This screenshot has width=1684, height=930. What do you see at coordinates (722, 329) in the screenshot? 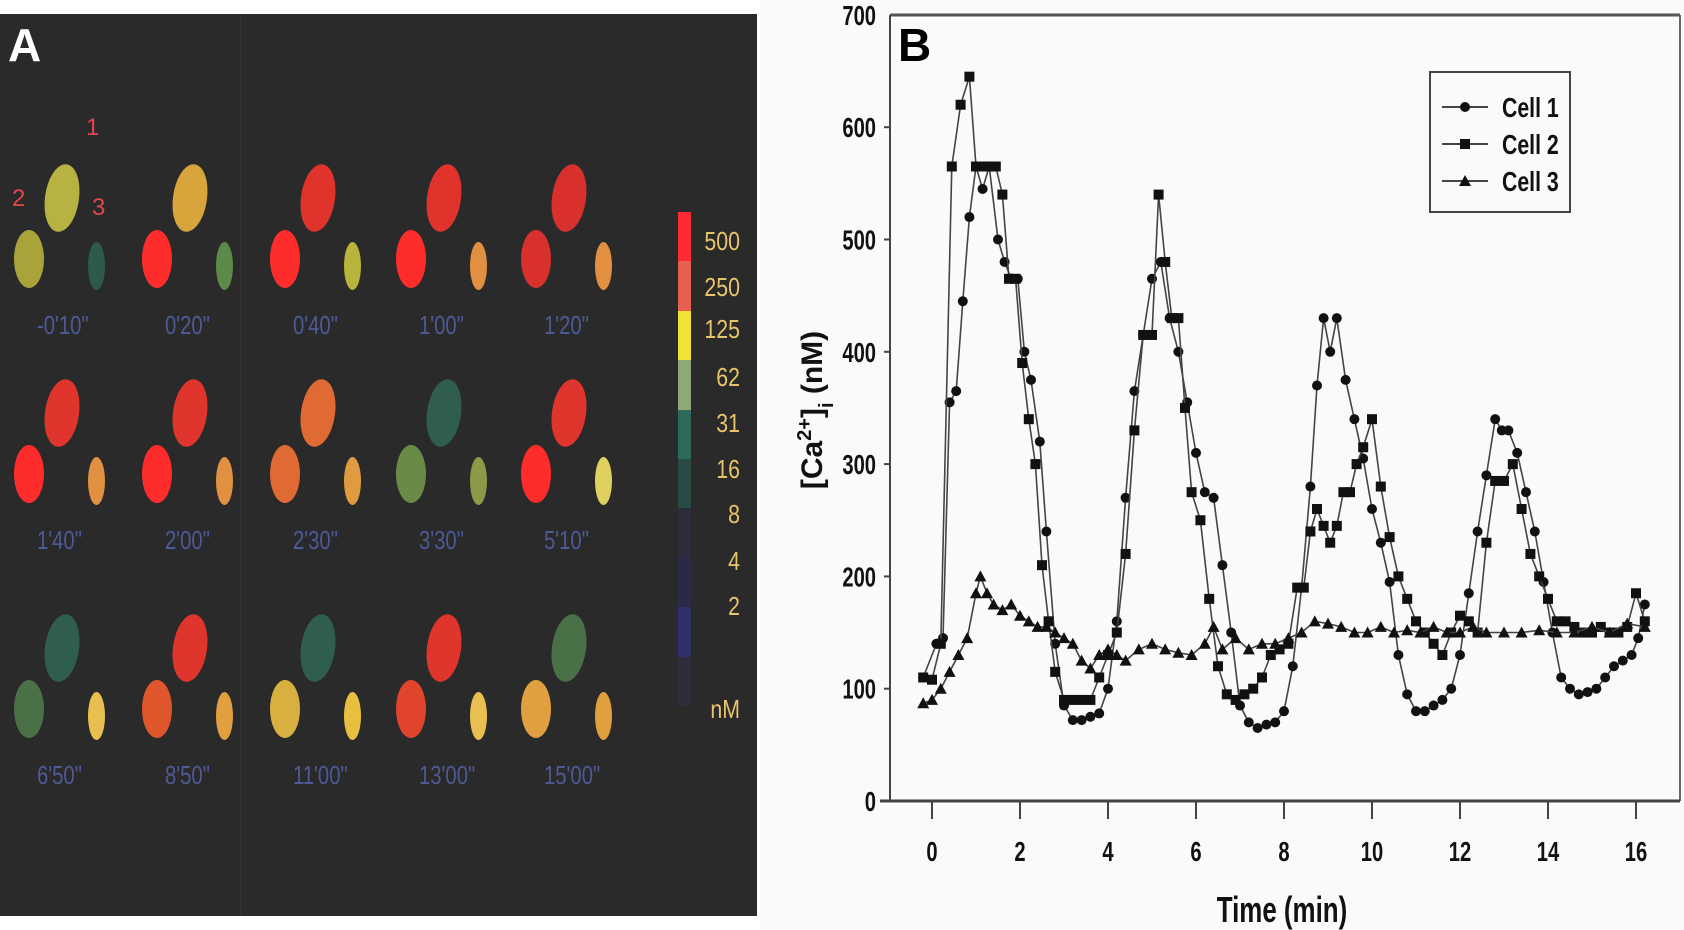
I see `colorbar-tick-label: 125` at bounding box center [722, 329].